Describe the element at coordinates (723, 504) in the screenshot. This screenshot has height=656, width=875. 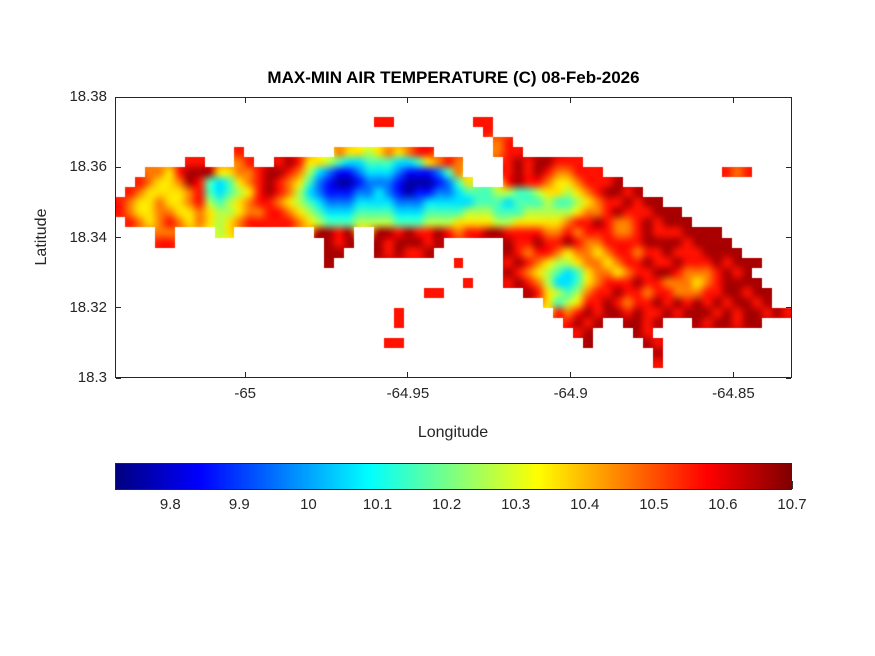
I see `colorbar-tick-label: 10.6` at that location.